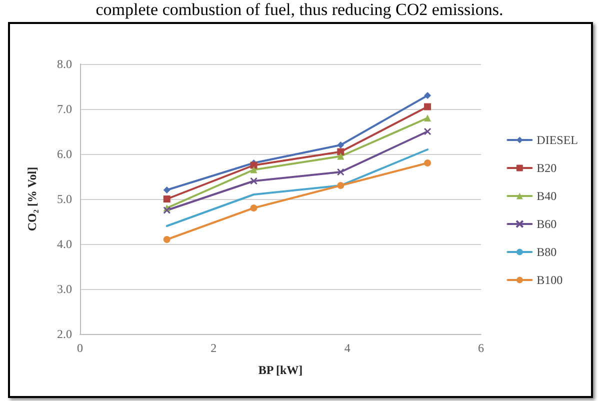  I want to click on y-axis-title: CO₂ [% Vol], so click(32, 199).